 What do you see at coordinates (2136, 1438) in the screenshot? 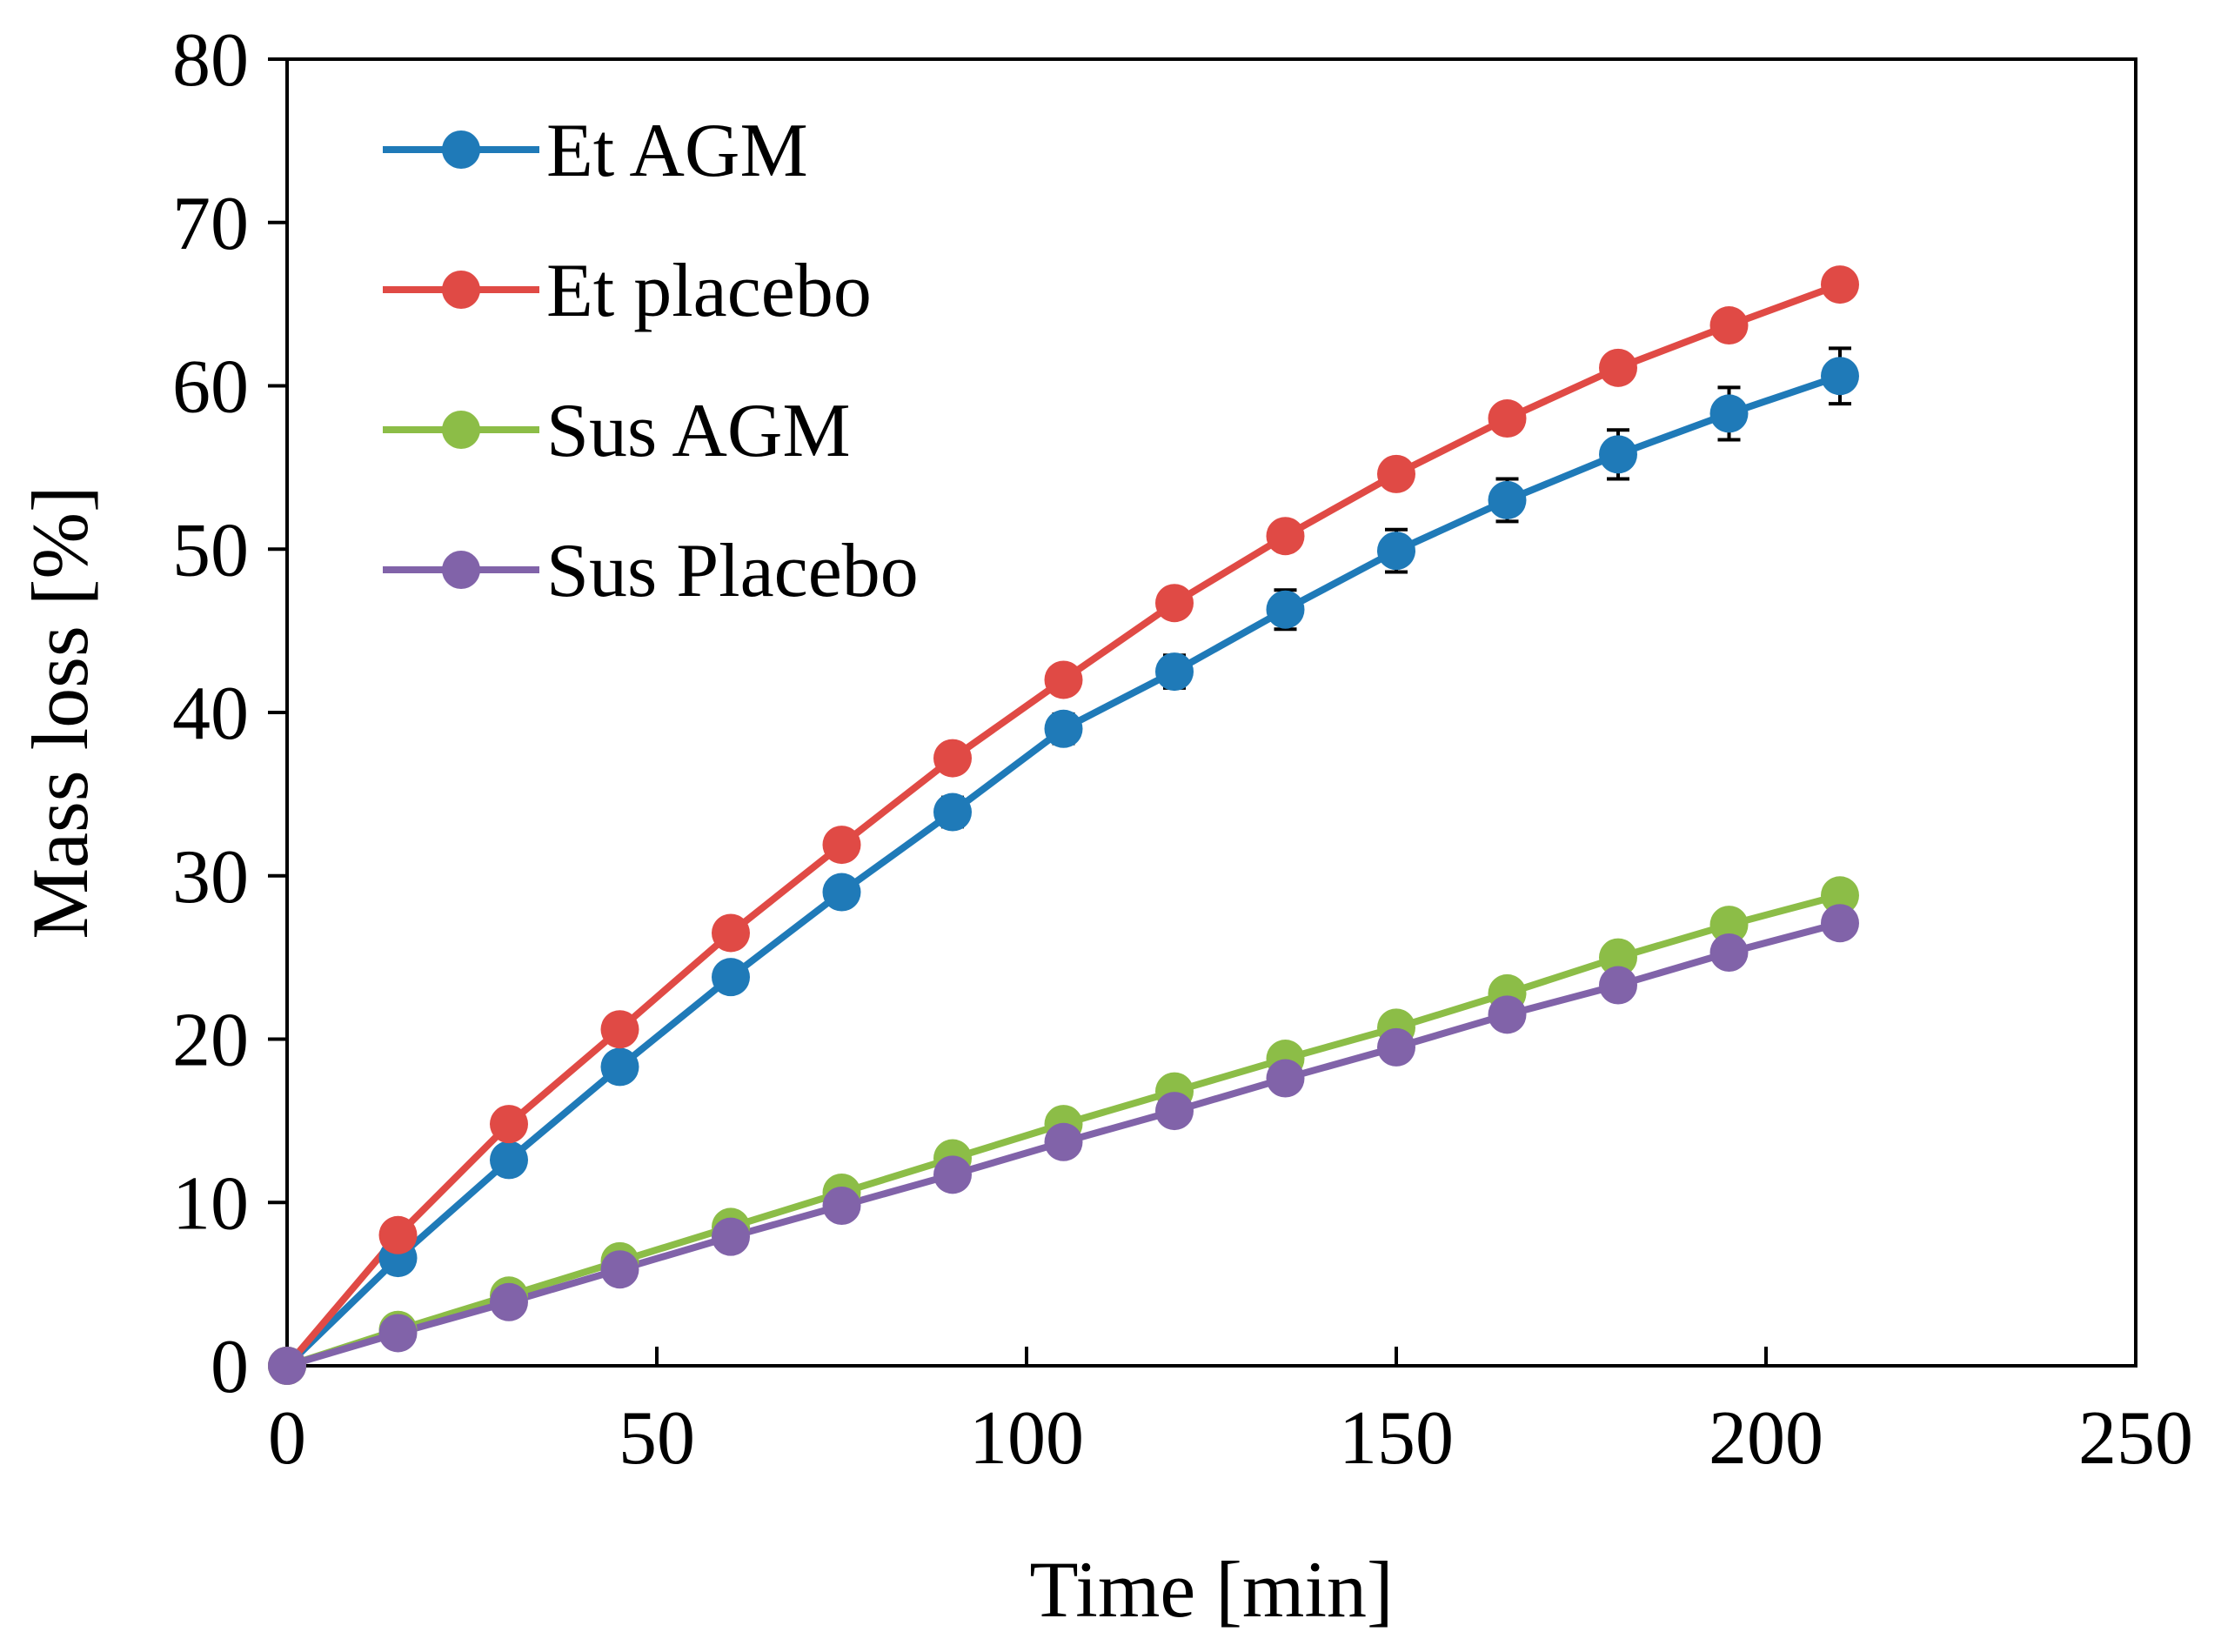
I see `x-tick-label-250: 250` at bounding box center [2136, 1438].